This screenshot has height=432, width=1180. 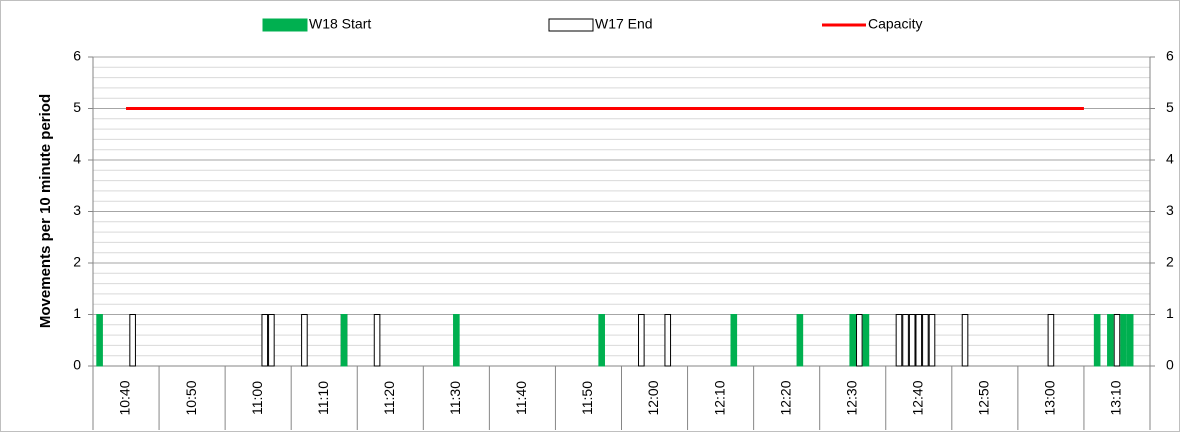 I want to click on y2-tick-label: 5, so click(x=1170, y=107).